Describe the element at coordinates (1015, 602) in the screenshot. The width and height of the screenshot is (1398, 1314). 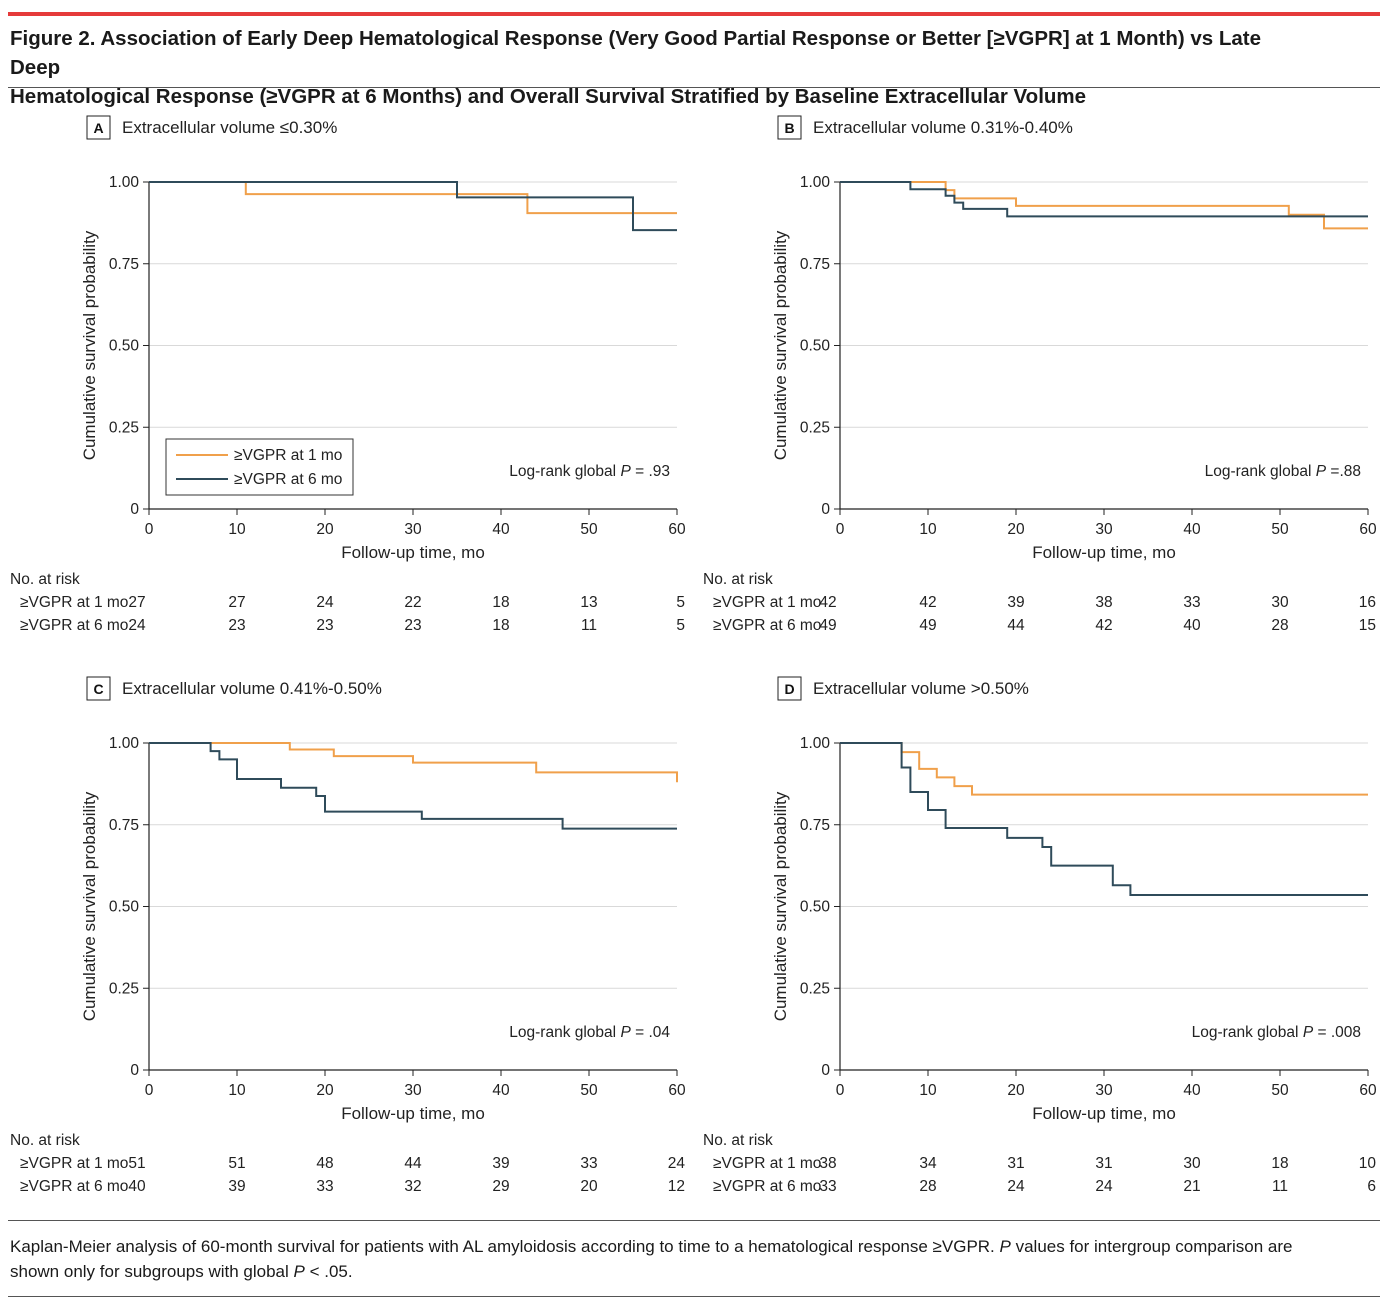
I see `risk-value: 39` at that location.